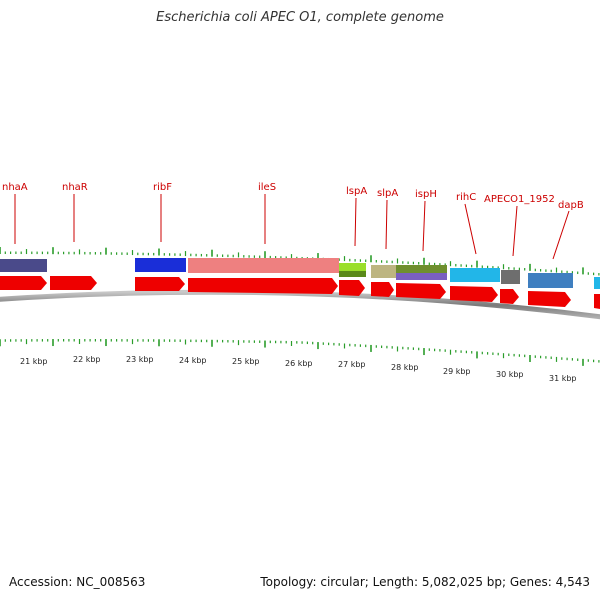 This screenshot has height=600, width=600. What do you see at coordinates (77, 582) in the screenshot?
I see `accession-label: Accession: NC_008563` at bounding box center [77, 582].